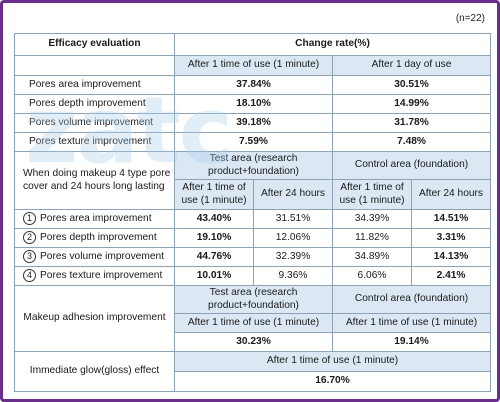 This screenshot has width=500, height=402. What do you see at coordinates (214, 194) in the screenshot?
I see `test-after-1min: After 1 time of use (1 minute)` at bounding box center [214, 194].